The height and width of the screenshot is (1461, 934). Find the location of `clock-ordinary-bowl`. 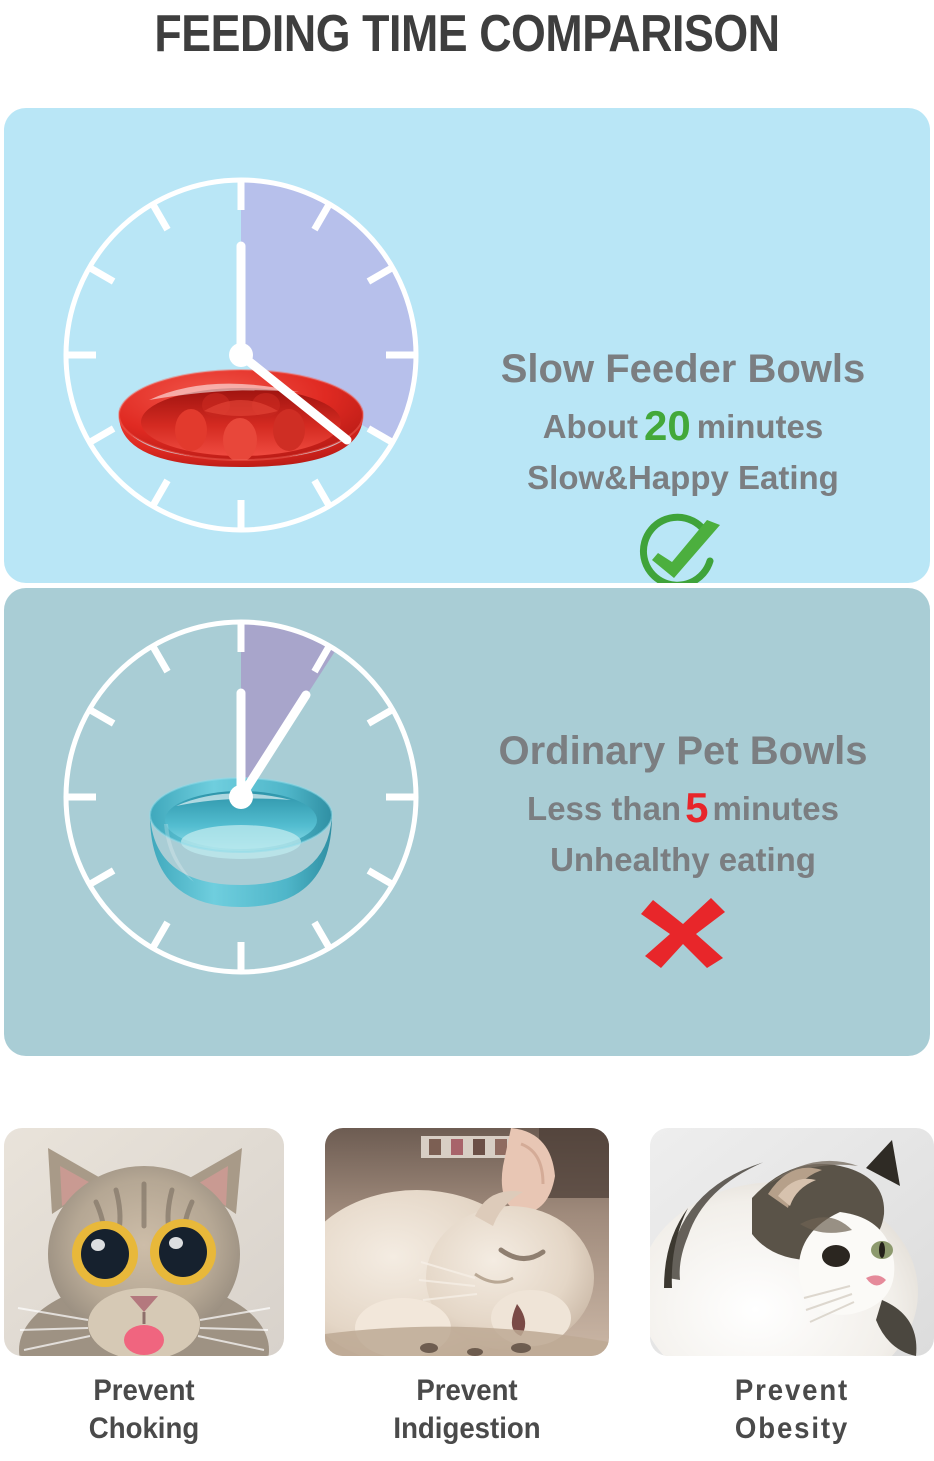

clock-ordinary-bowl is located at coordinates (241, 797).